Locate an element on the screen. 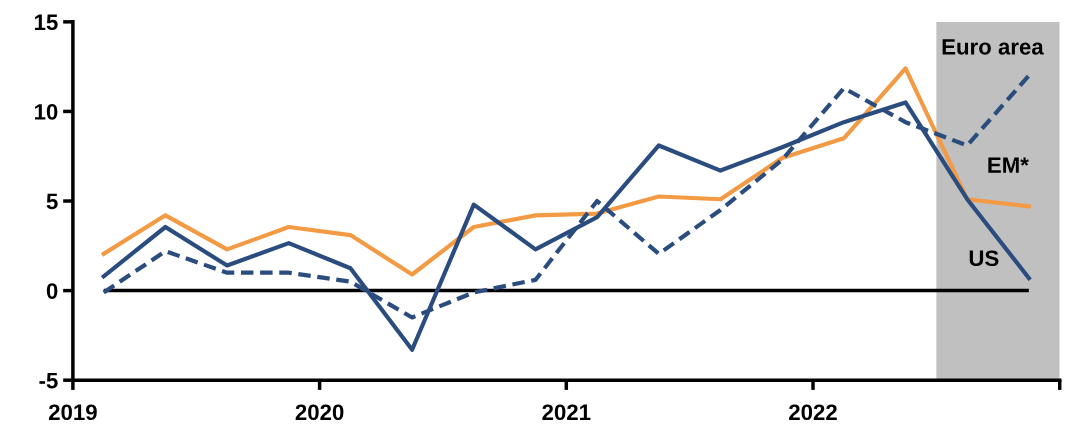 The width and height of the screenshot is (1088, 437). x-tick-label: 2022 is located at coordinates (813, 412).